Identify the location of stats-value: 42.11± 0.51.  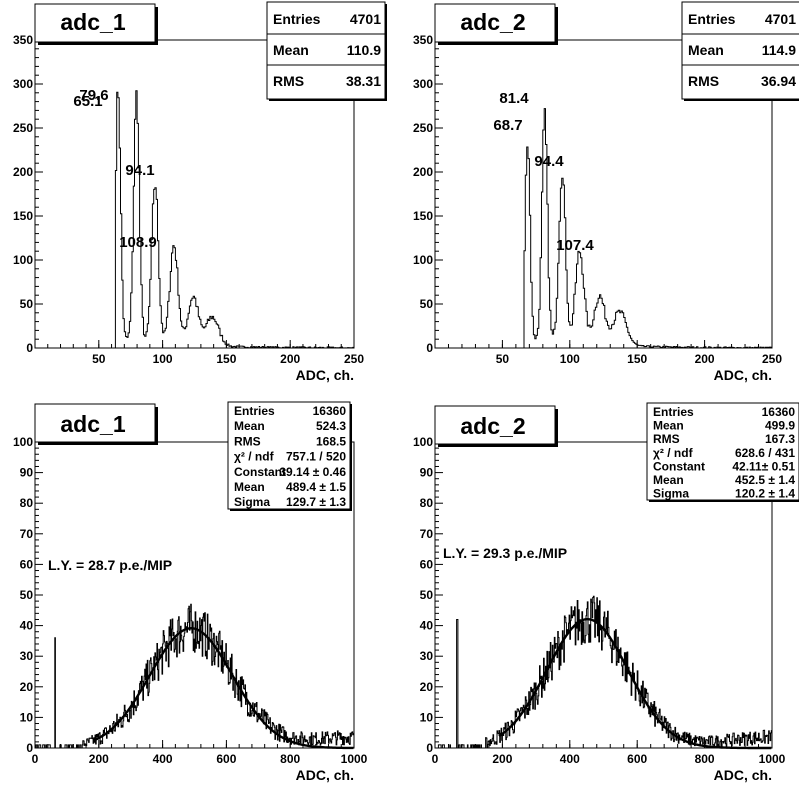
(763, 466).